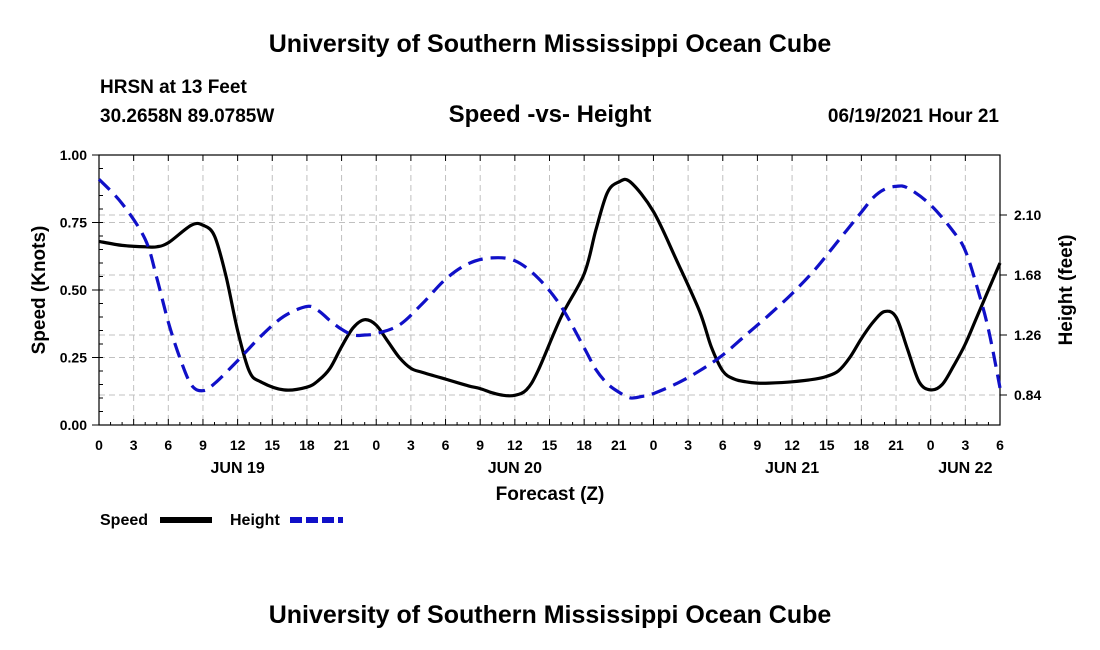 The image size is (1100, 650). Describe the element at coordinates (550, 494) in the screenshot. I see `x-axis-title: Forecast (Z)` at that location.